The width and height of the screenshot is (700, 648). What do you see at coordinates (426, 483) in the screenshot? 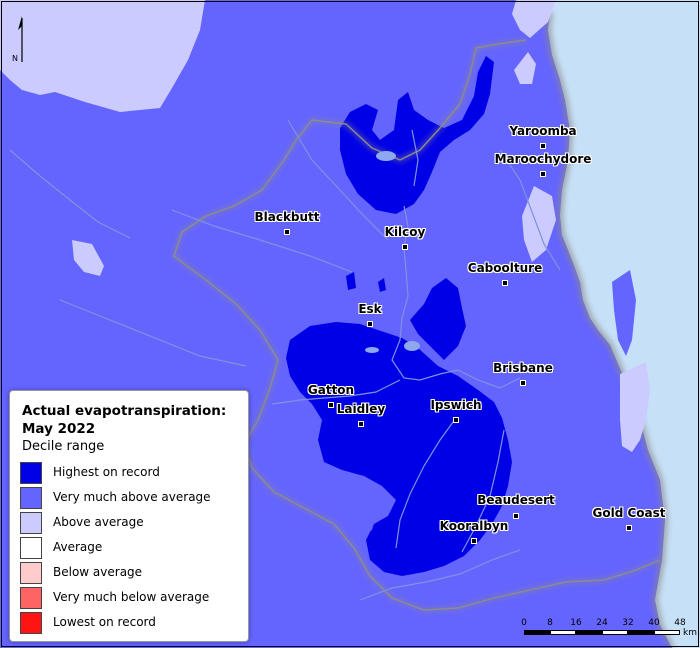
I see `river-bremer` at bounding box center [426, 483].